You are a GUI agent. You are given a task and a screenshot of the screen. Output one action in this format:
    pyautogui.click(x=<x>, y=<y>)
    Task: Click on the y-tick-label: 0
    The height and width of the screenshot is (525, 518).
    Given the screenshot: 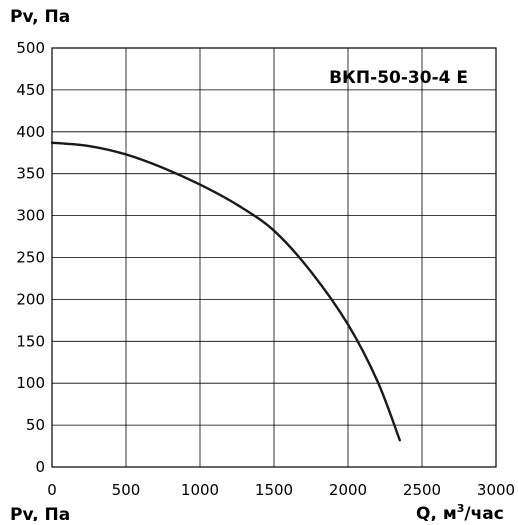 What is the action you would take?
    pyautogui.click(x=40, y=467)
    